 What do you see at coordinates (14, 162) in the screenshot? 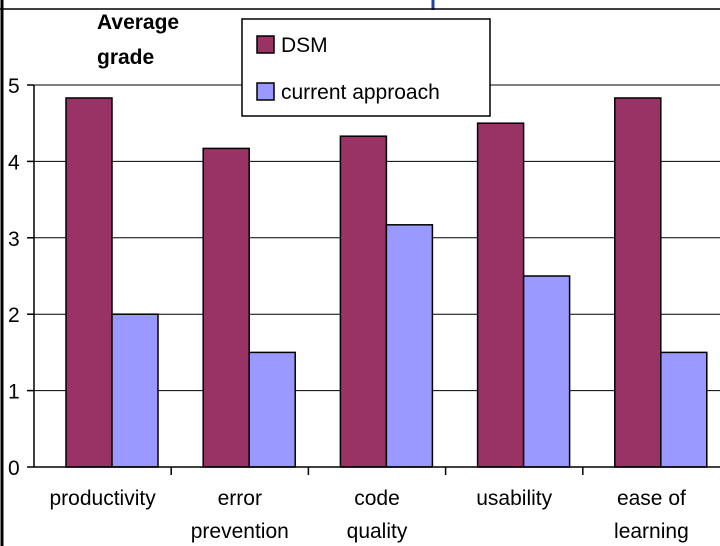
I see `y-tick-label: 4` at bounding box center [14, 162].